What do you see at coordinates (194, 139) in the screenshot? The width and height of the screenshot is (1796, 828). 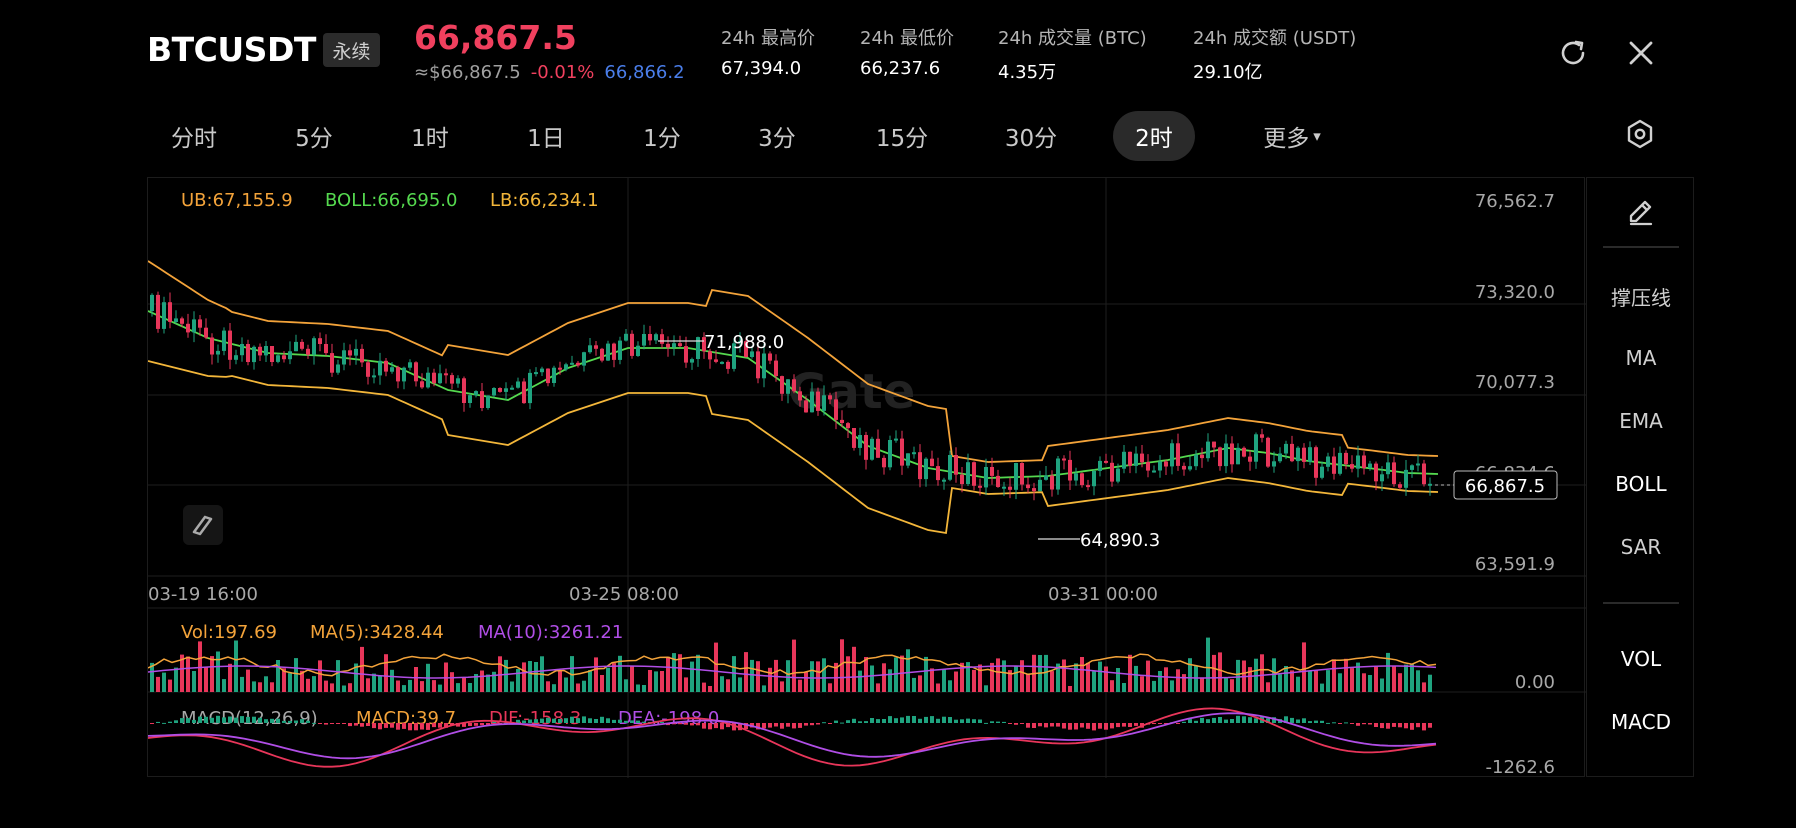 I see `tab-timeline: 分时` at bounding box center [194, 139].